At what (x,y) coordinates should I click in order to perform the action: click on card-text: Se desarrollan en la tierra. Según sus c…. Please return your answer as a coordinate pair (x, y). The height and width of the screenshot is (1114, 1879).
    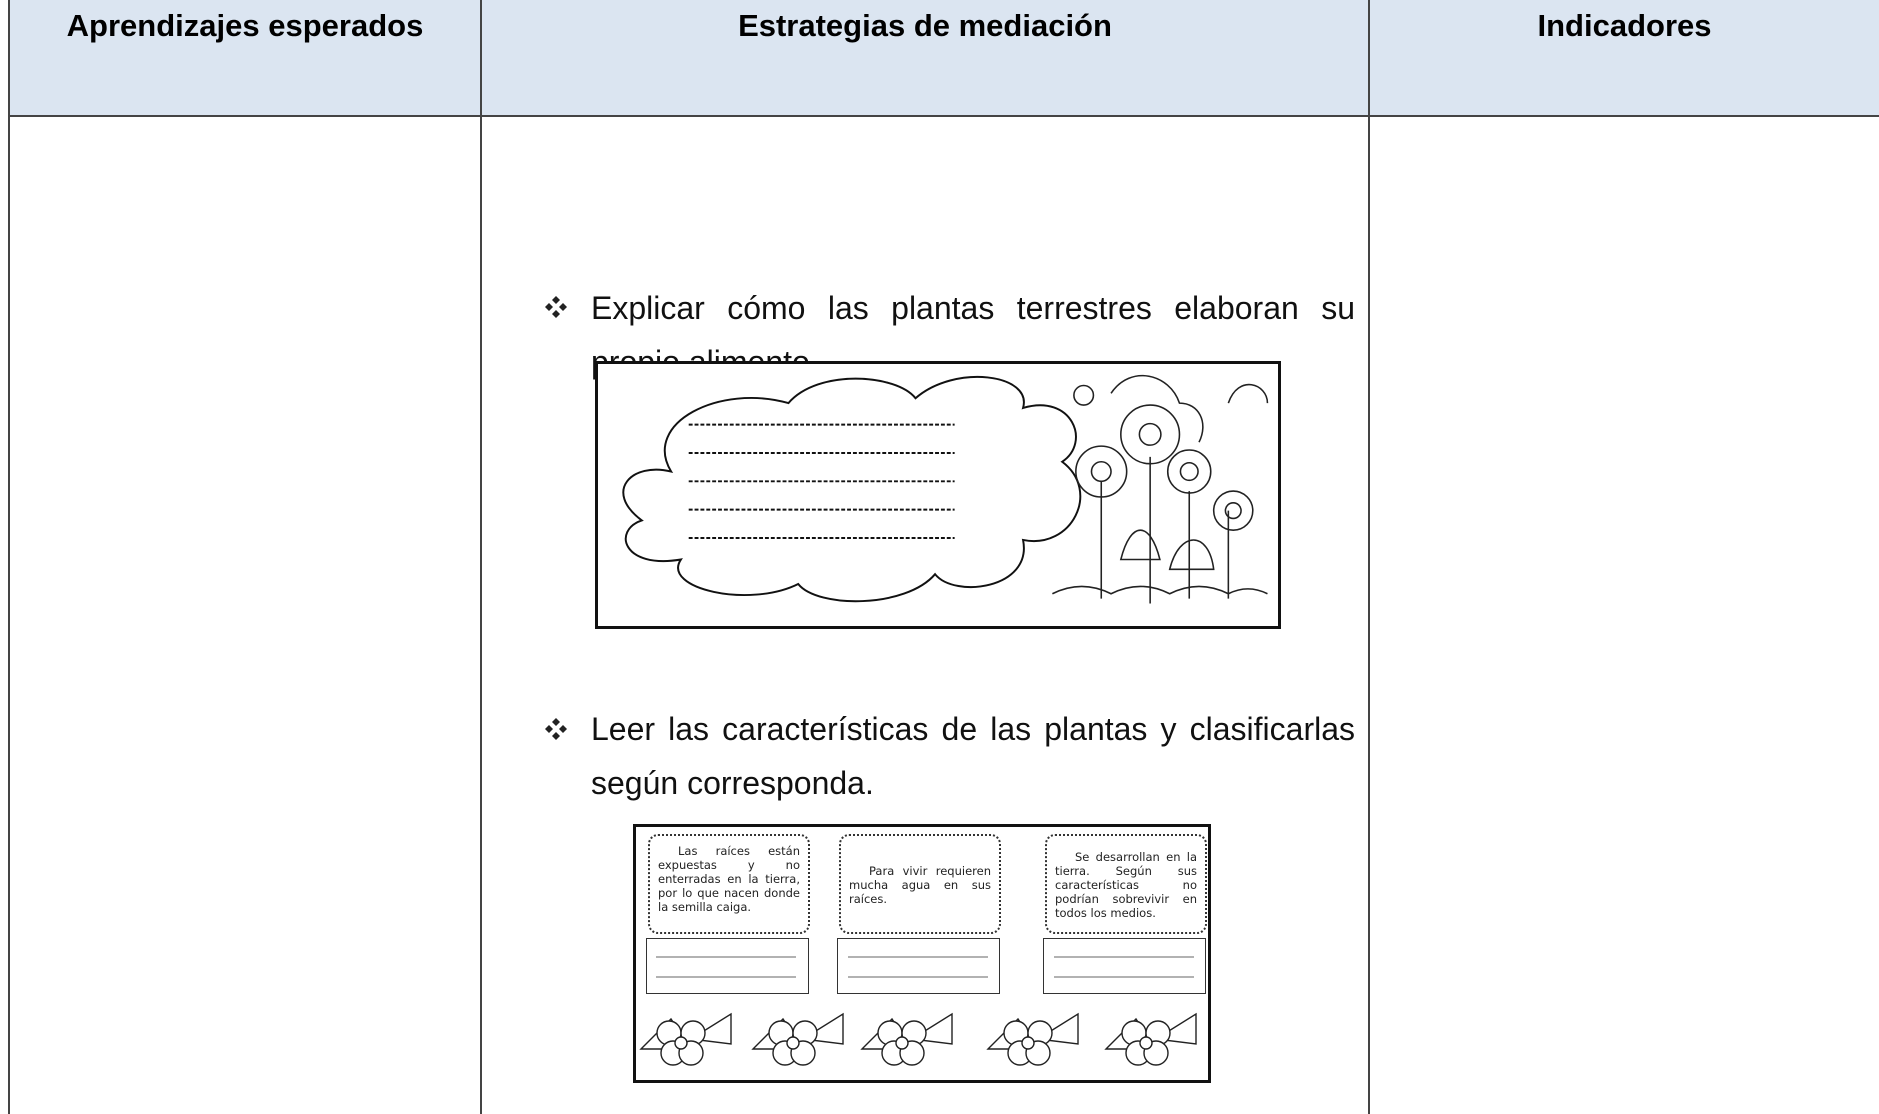
    Looking at the image, I should click on (1126, 884).